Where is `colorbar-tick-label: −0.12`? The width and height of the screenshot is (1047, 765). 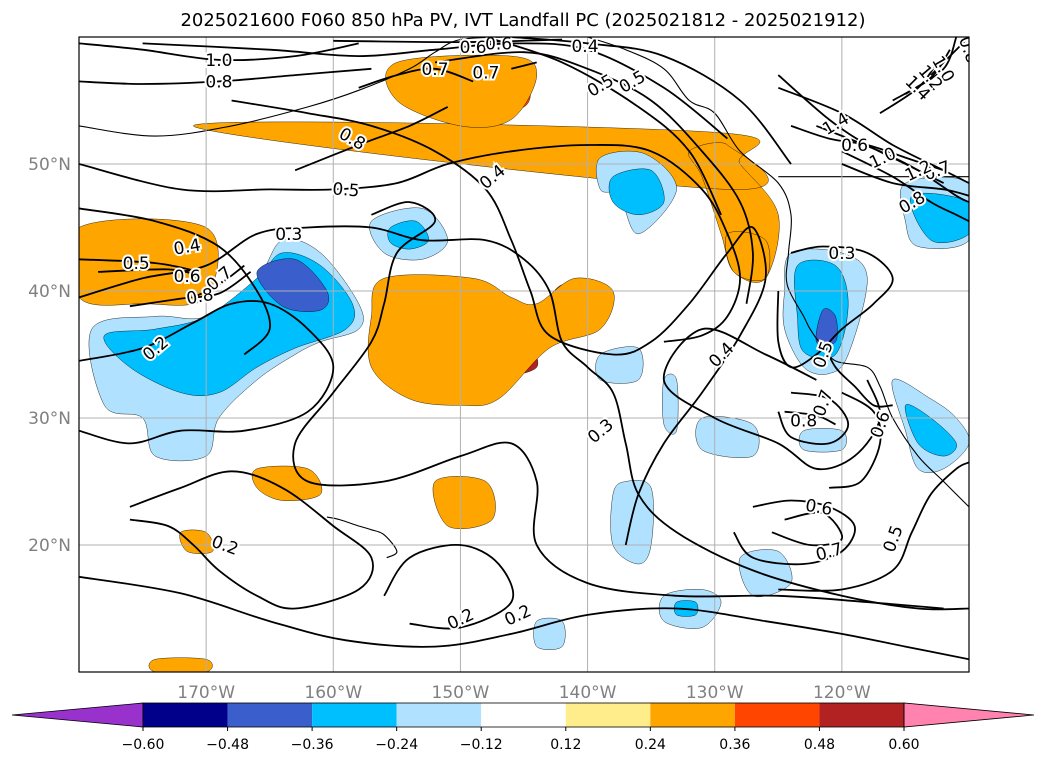
colorbar-tick-label: −0.12 is located at coordinates (481, 745).